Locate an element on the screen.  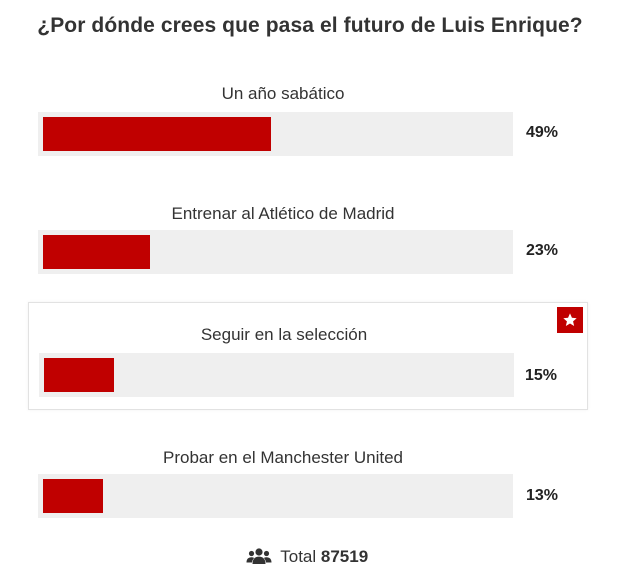
poll-option-label: Un año sabático is located at coordinates (283, 93).